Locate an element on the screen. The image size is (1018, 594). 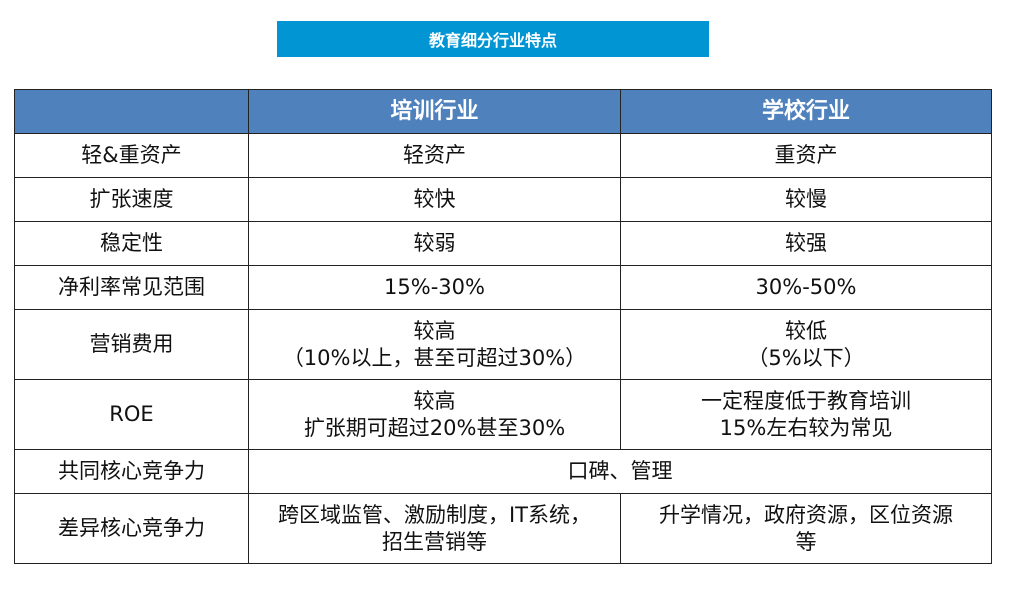
page-title: 教育细分行业特点 is located at coordinates (493, 39).